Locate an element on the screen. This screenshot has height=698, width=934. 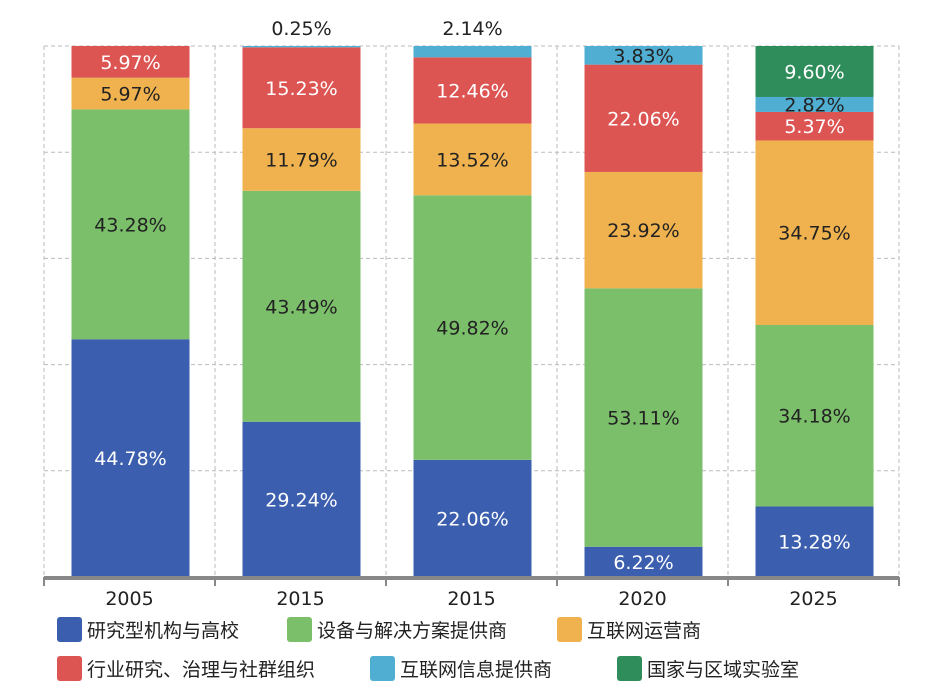
data-label: 13.28% is located at coordinates (814, 543).